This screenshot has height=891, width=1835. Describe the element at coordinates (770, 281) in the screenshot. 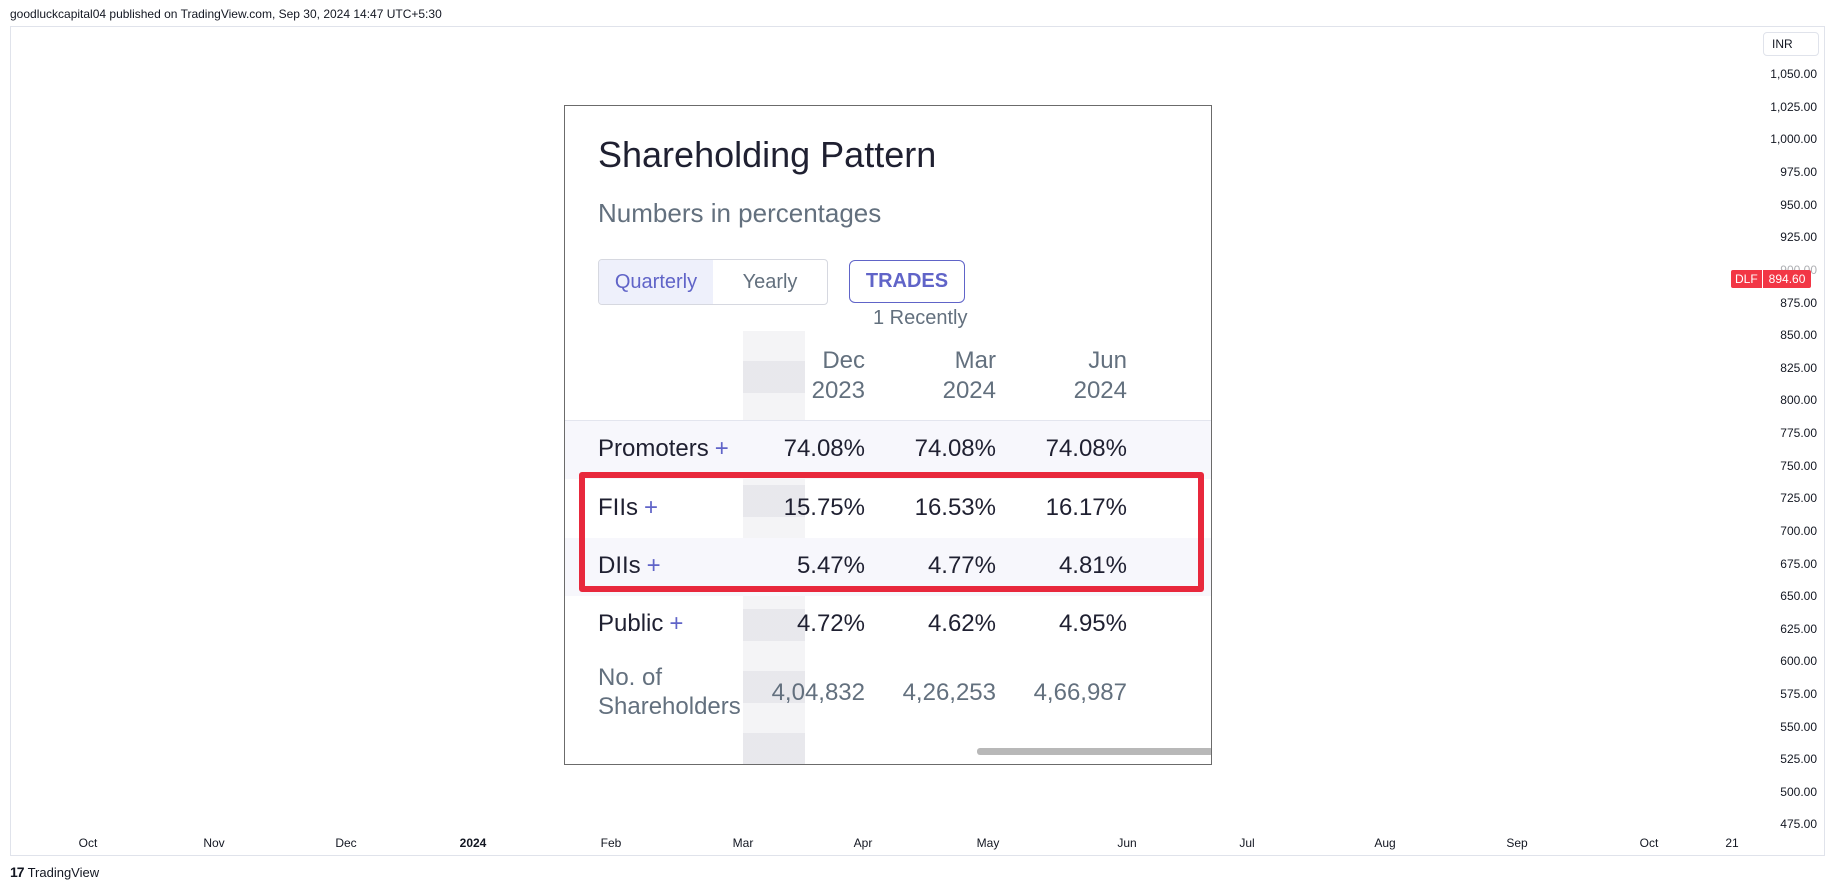

I see `yearly-button: Yearly` at that location.